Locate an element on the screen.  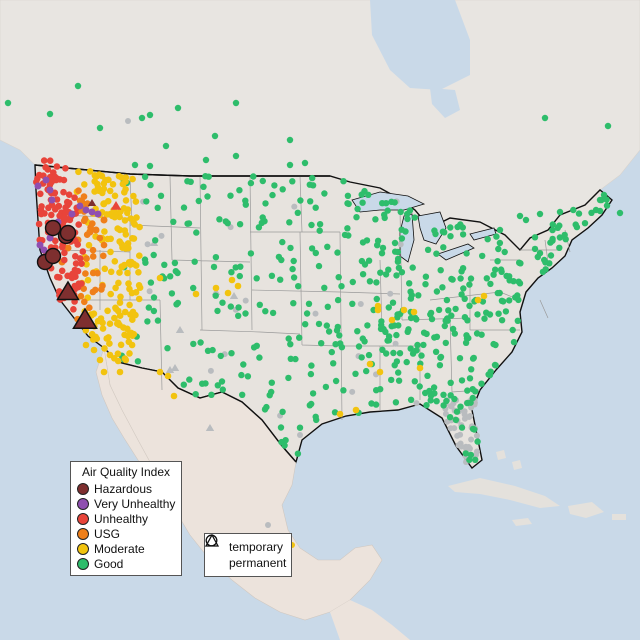
legend-item-moderate: Moderate is located at coordinates (126, 548).